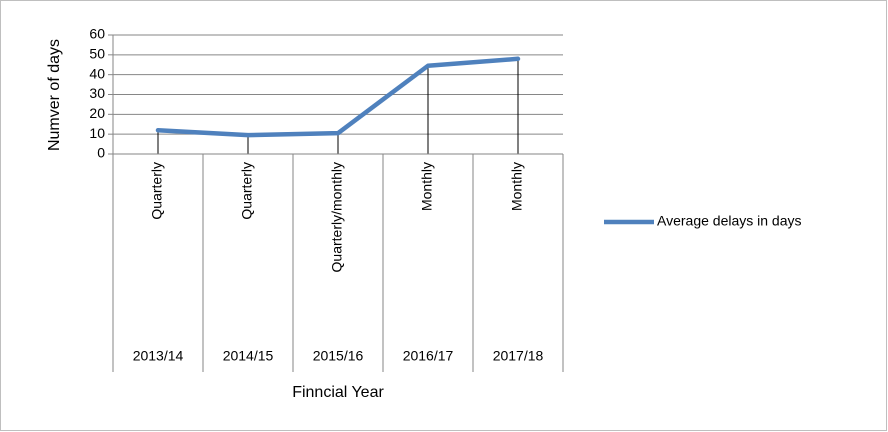 This screenshot has width=888, height=432. I want to click on y-axis-title: Numver of days, so click(54, 95).